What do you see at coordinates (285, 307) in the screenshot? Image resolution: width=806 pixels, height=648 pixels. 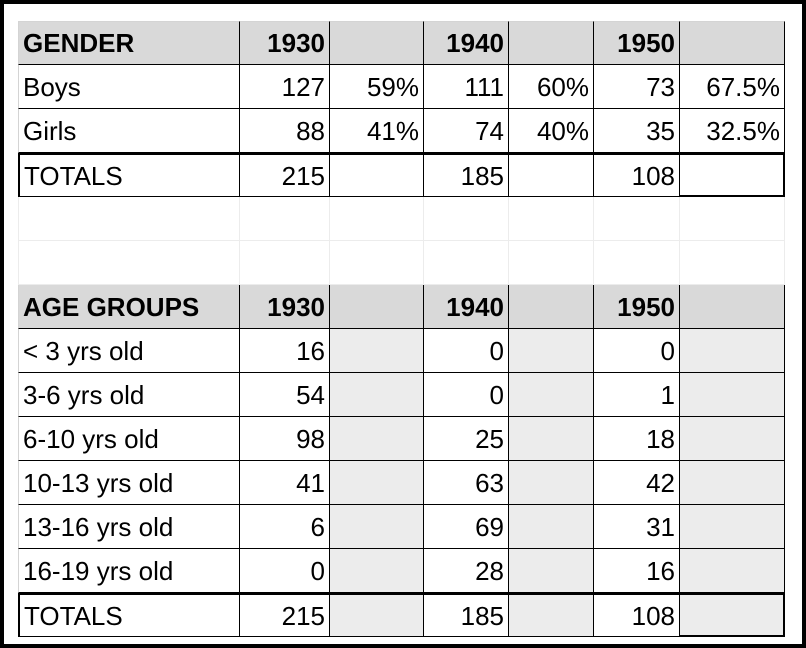 I see `age-header-col-1: 1930` at bounding box center [285, 307].